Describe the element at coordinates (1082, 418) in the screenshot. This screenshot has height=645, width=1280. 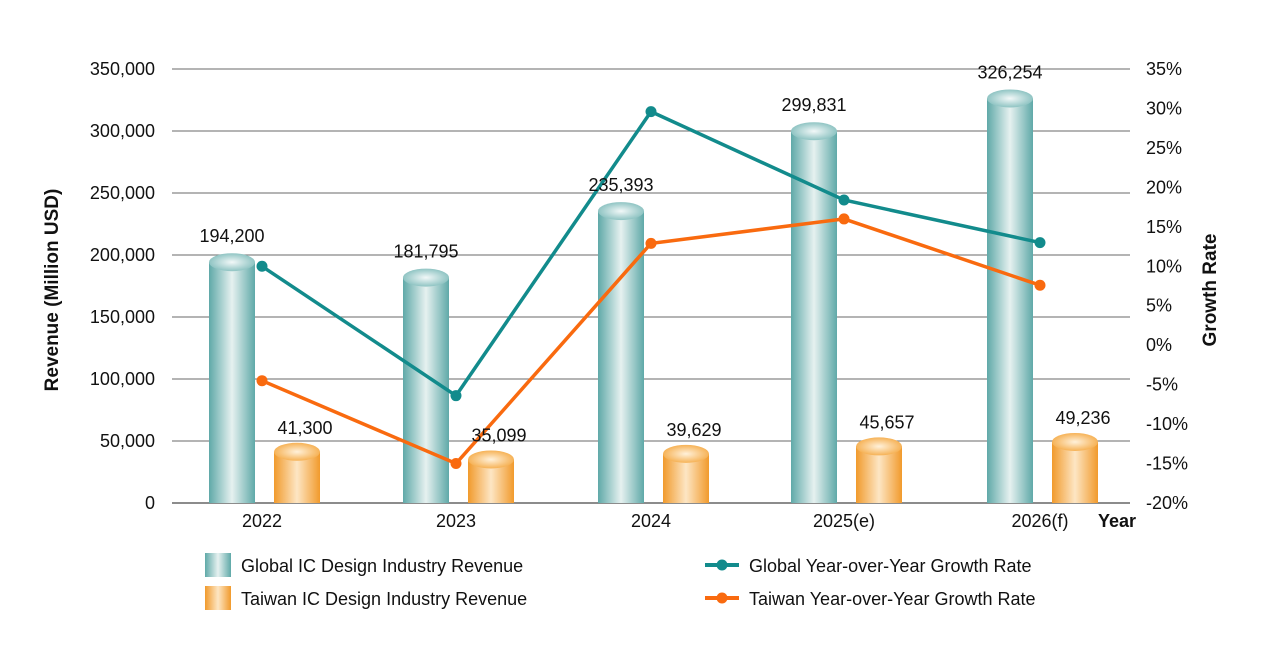
I see `taiwan-revenue-bar-label: 49,236` at that location.